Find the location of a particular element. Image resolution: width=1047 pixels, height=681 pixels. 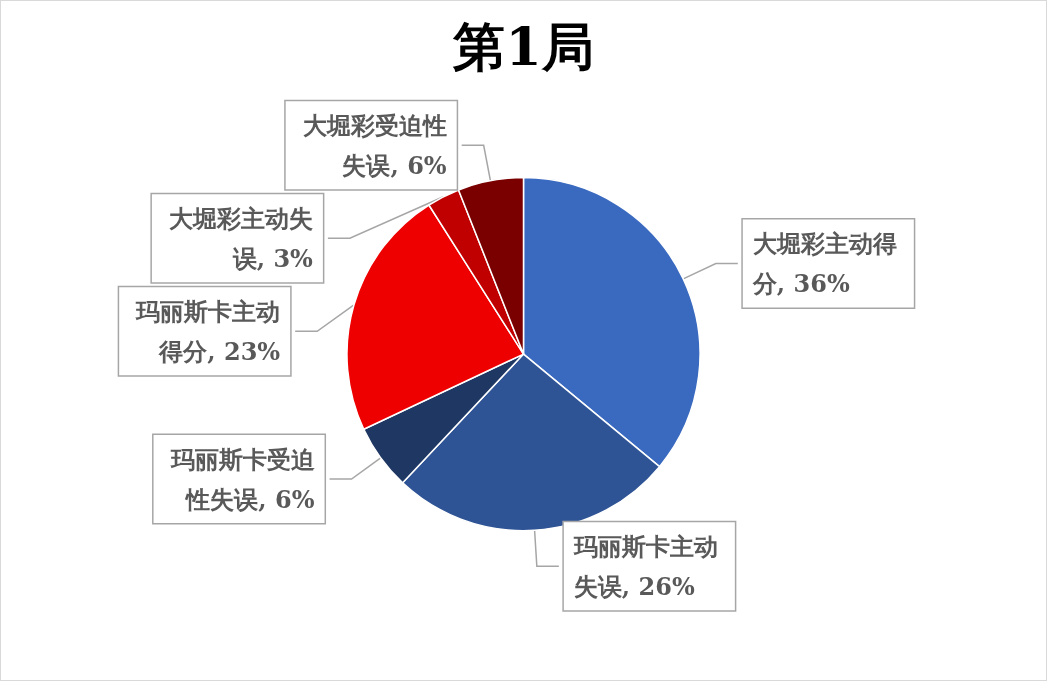

slice-label: 玛丽斯卡受迫性失误, 6% is located at coordinates (242, 479).